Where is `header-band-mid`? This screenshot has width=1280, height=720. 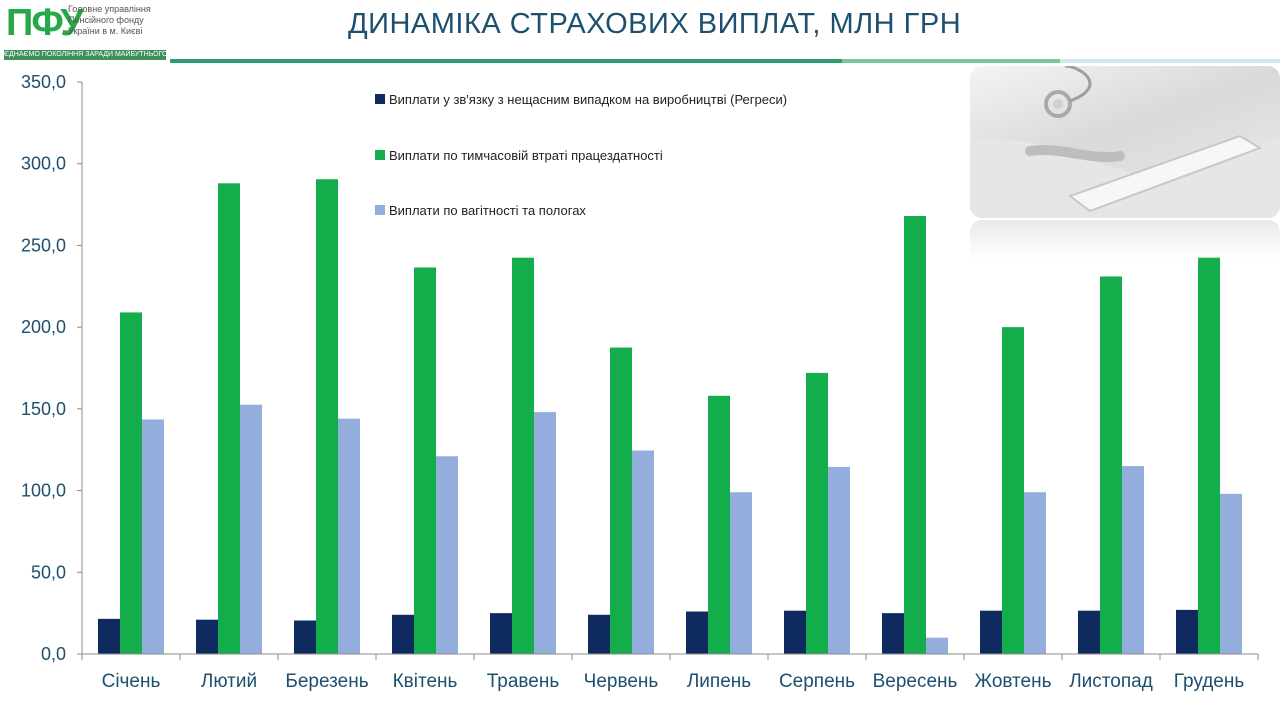 header-band-mid is located at coordinates (951, 61).